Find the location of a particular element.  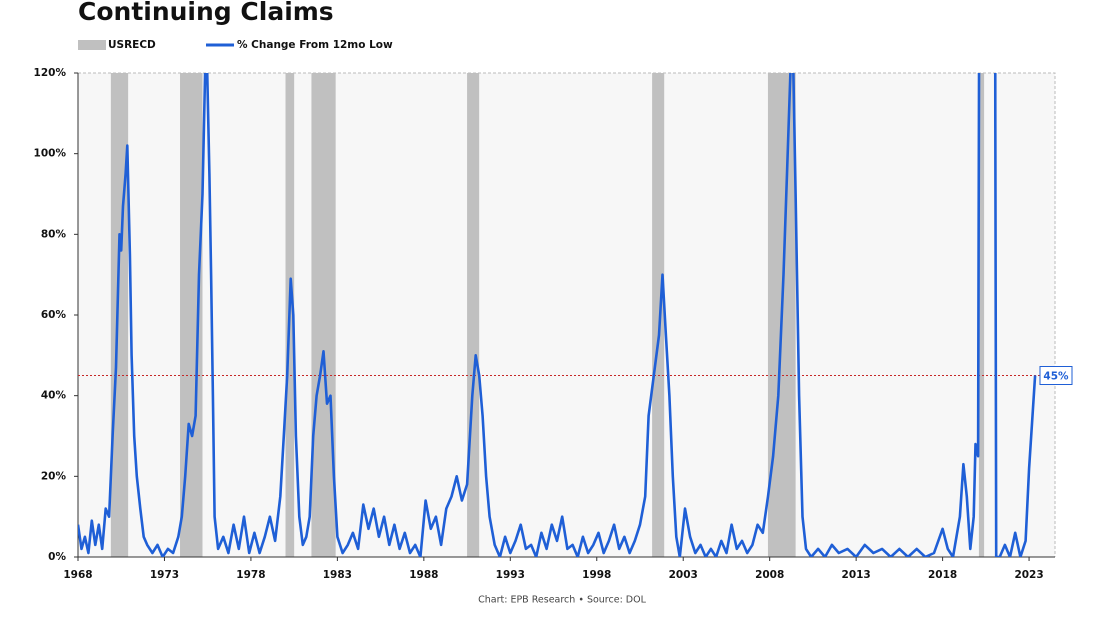

chart-title: Continuing Claims is located at coordinates (206, 13).